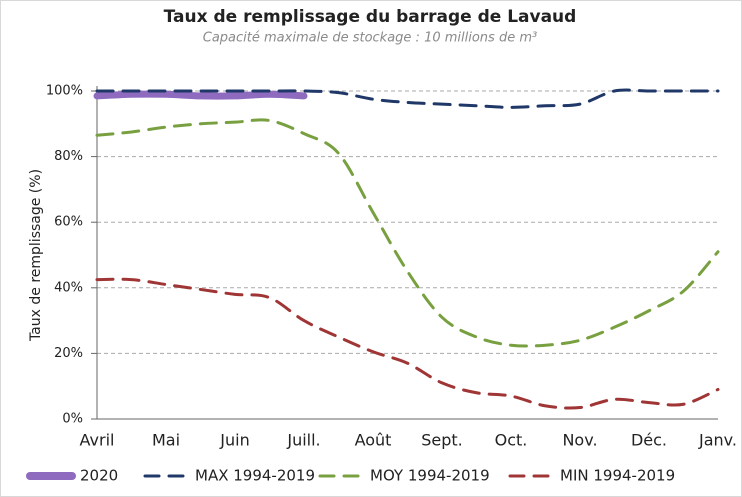 The height and width of the screenshot is (497, 742). I want to click on x-tick-label: Juill., so click(303, 440).